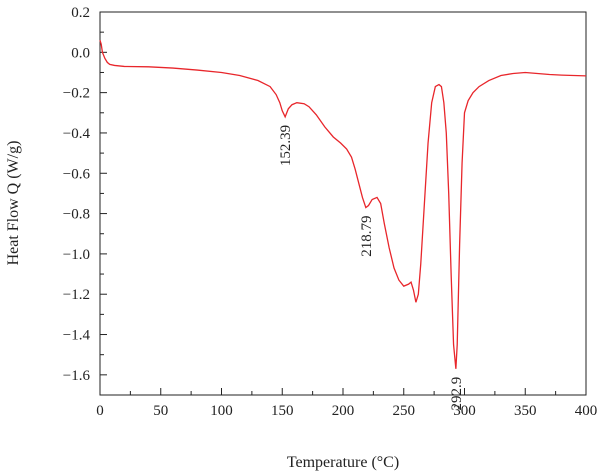 The height and width of the screenshot is (475, 600). I want to click on x-tick-label: 50, so click(160, 411).